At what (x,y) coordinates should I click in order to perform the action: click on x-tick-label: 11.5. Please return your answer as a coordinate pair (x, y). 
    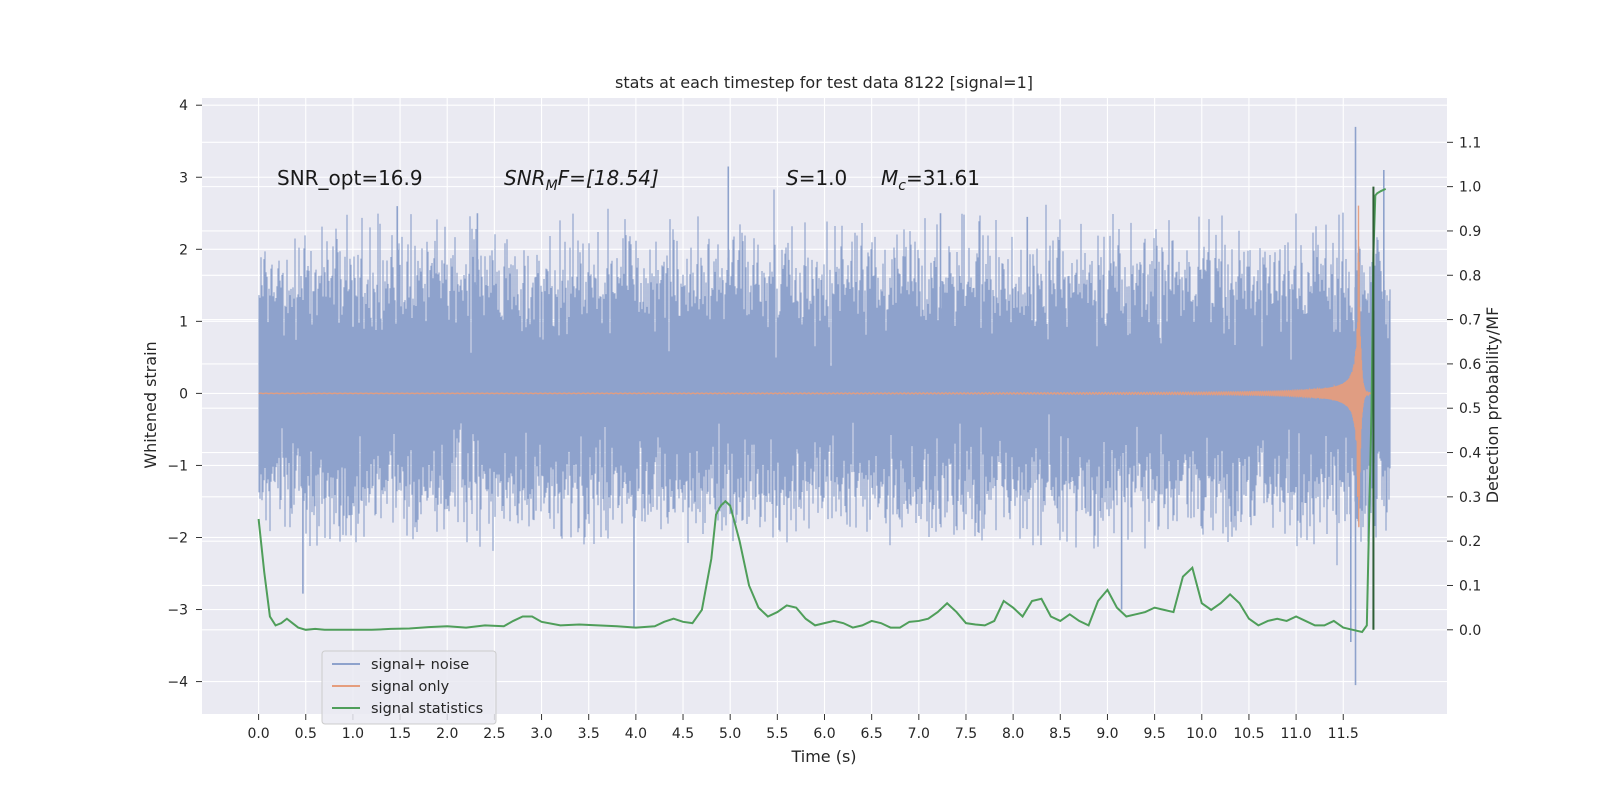
    Looking at the image, I should click on (1343, 734).